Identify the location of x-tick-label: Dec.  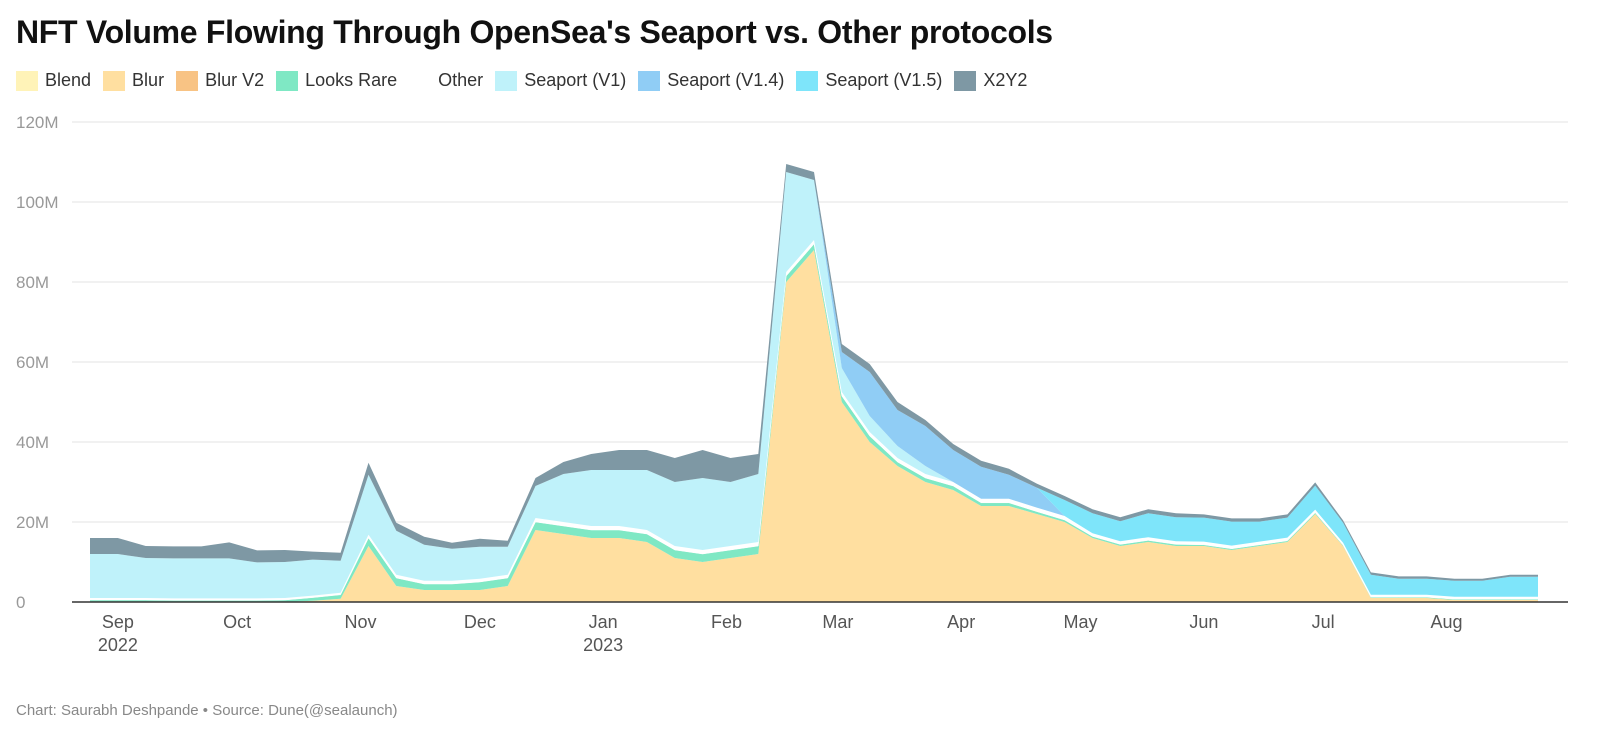
(480, 622).